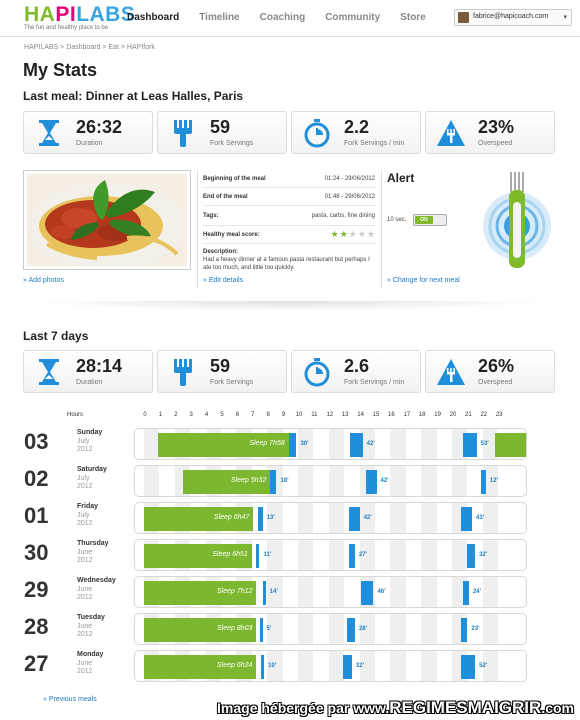 The height and width of the screenshot is (720, 580). I want to click on meal-duration-label: 32', so click(483, 555).